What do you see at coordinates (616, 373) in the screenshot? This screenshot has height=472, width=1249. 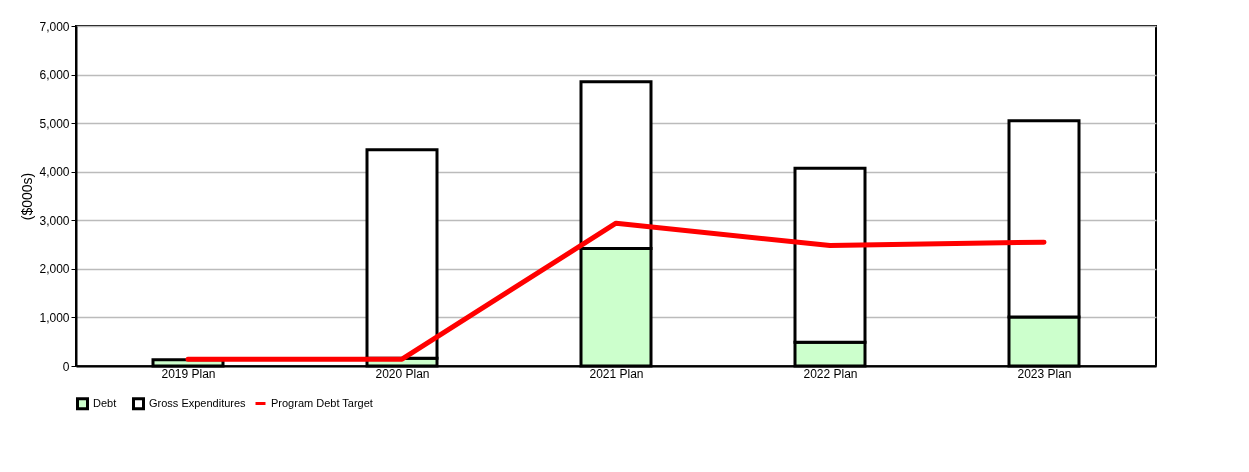 I see `x-tick-label: 2021 Plan` at bounding box center [616, 373].